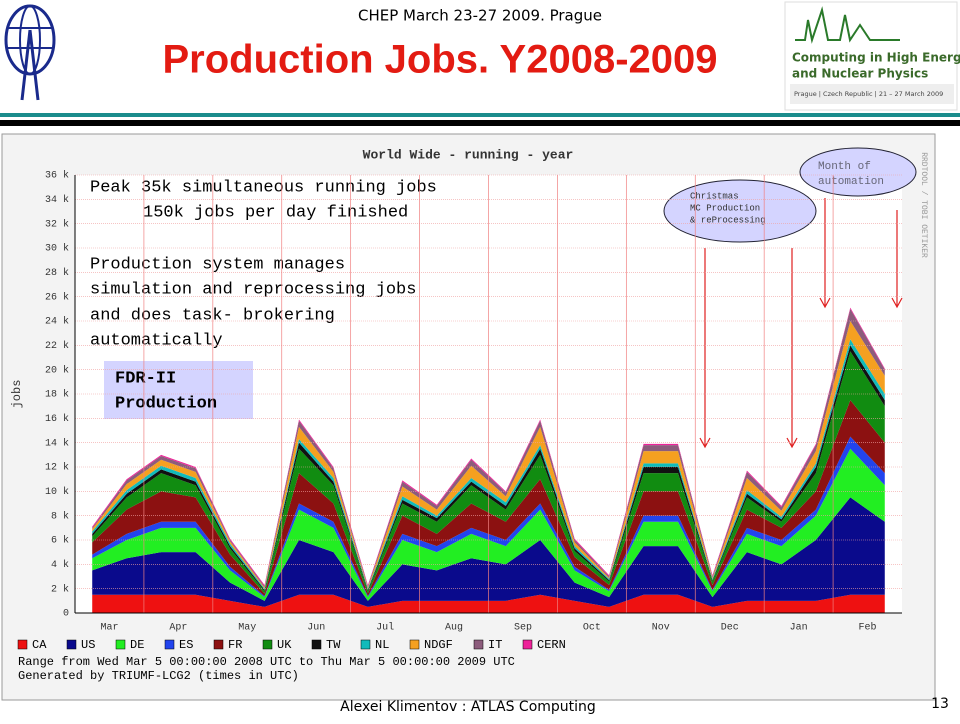 The image size is (960, 724). I want to click on legend-label: US, so click(88, 645).